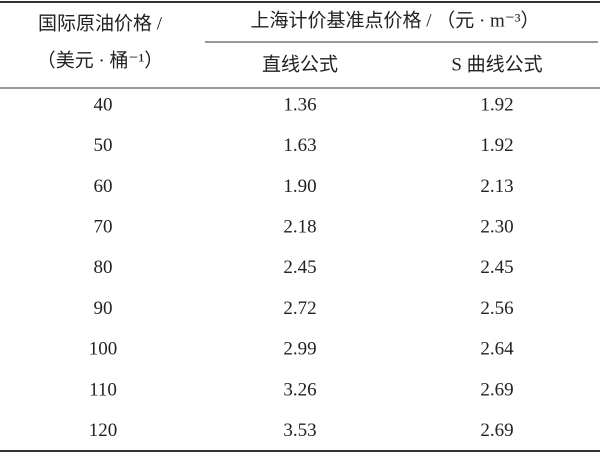 Image resolution: width=600 pixels, height=458 pixels. Describe the element at coordinates (299, 430) in the screenshot. I see `table-cell: 3.53` at that location.